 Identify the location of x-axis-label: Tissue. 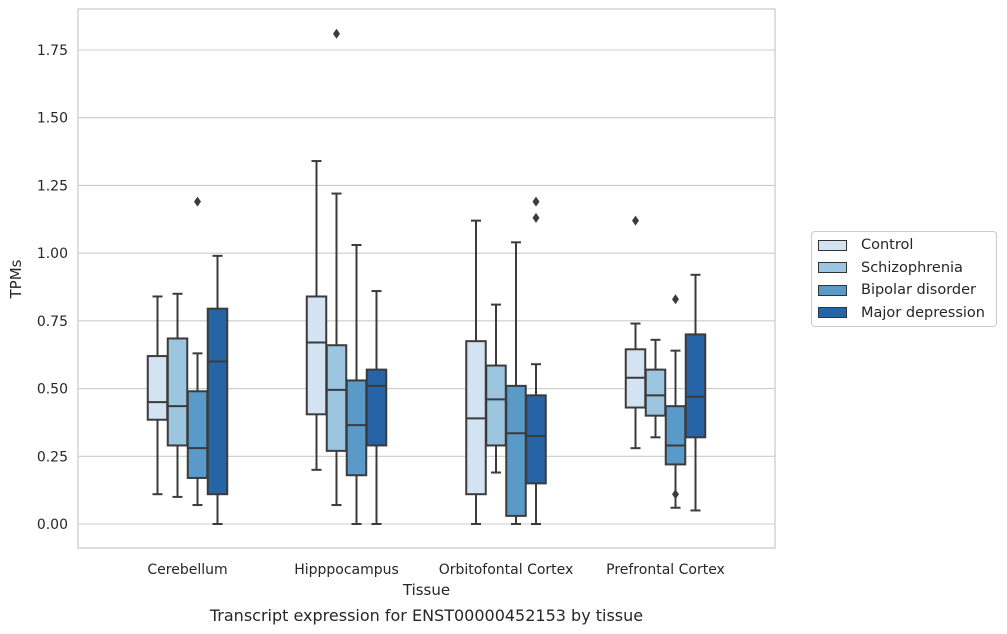
(426, 590).